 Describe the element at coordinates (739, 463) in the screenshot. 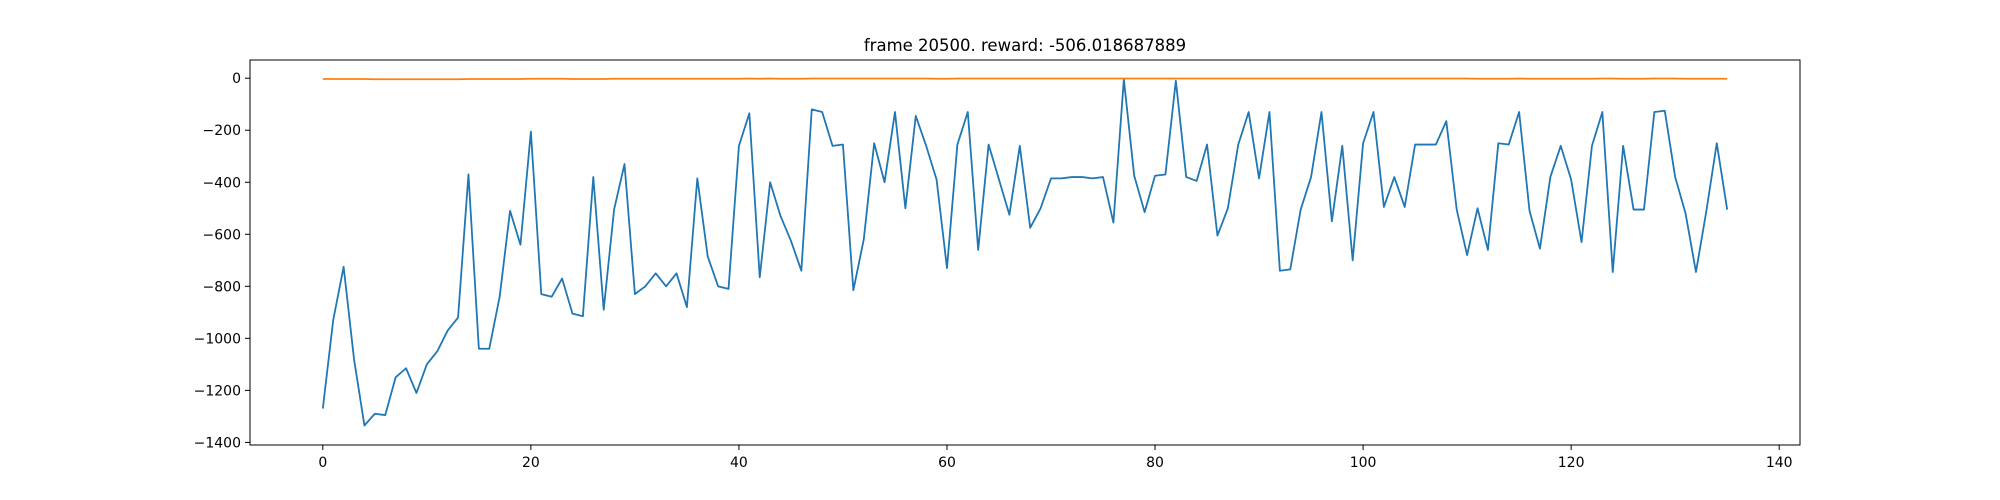

I see `x-tick-label: 40` at that location.